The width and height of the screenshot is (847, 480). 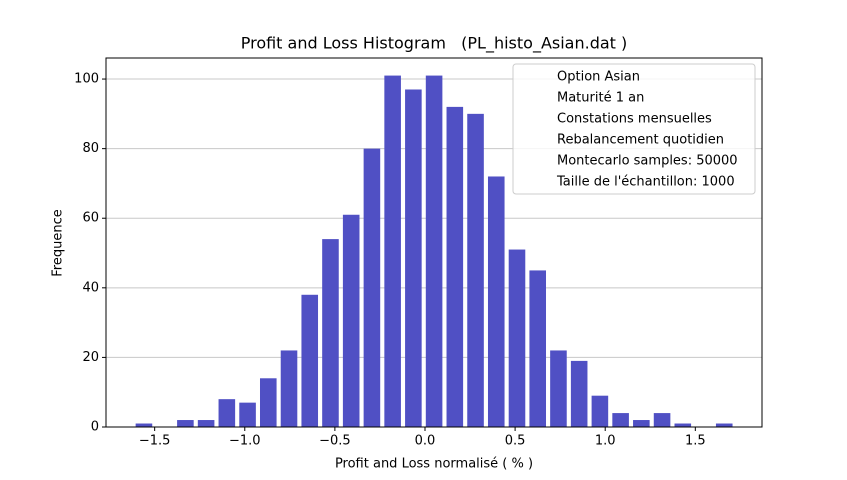 I want to click on legend-label: Taille de l'échantillon: 1000, so click(x=645, y=182).